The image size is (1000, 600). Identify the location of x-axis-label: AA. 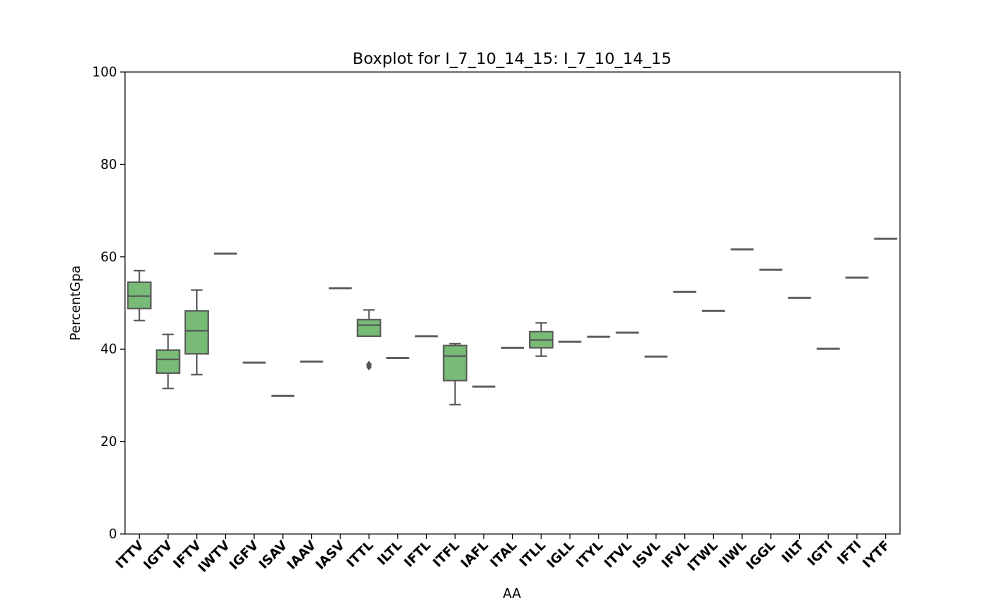
(512, 593).